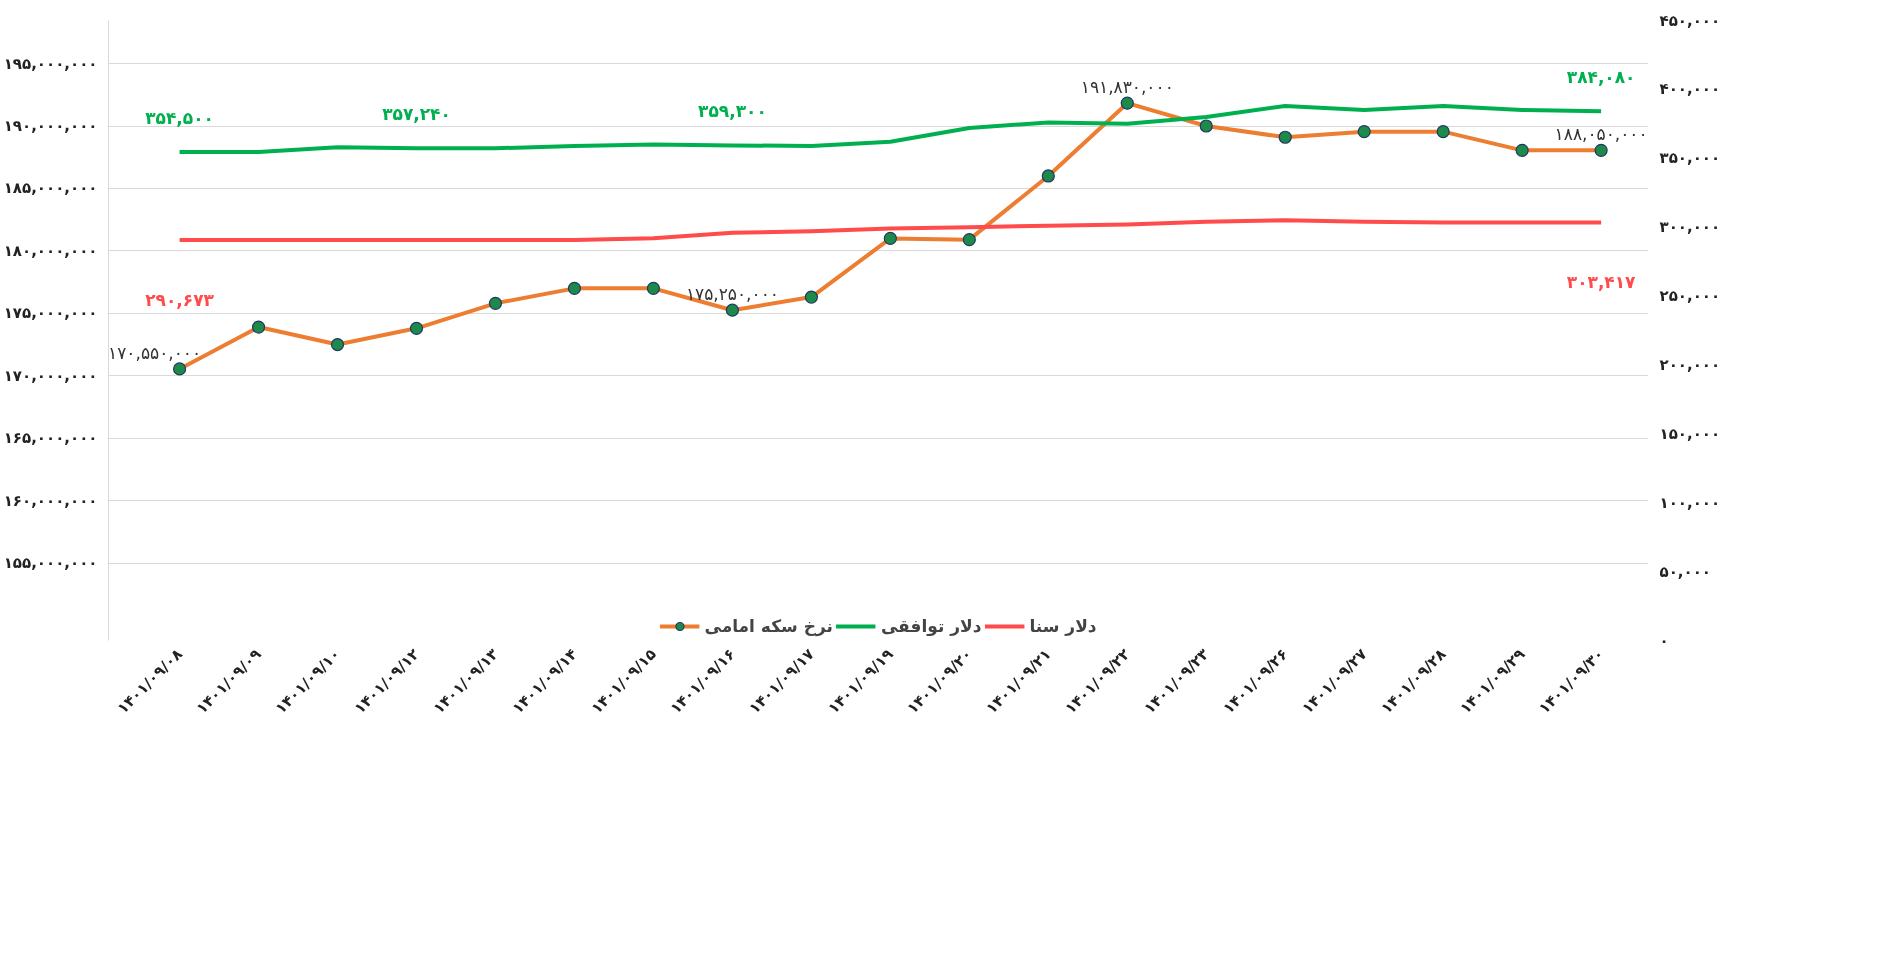 The width and height of the screenshot is (1901, 972). Describe the element at coordinates (1492, 681) in the screenshot. I see `x-tick-label: ۱۴۰۱/۰۹/۲۹` at that location.